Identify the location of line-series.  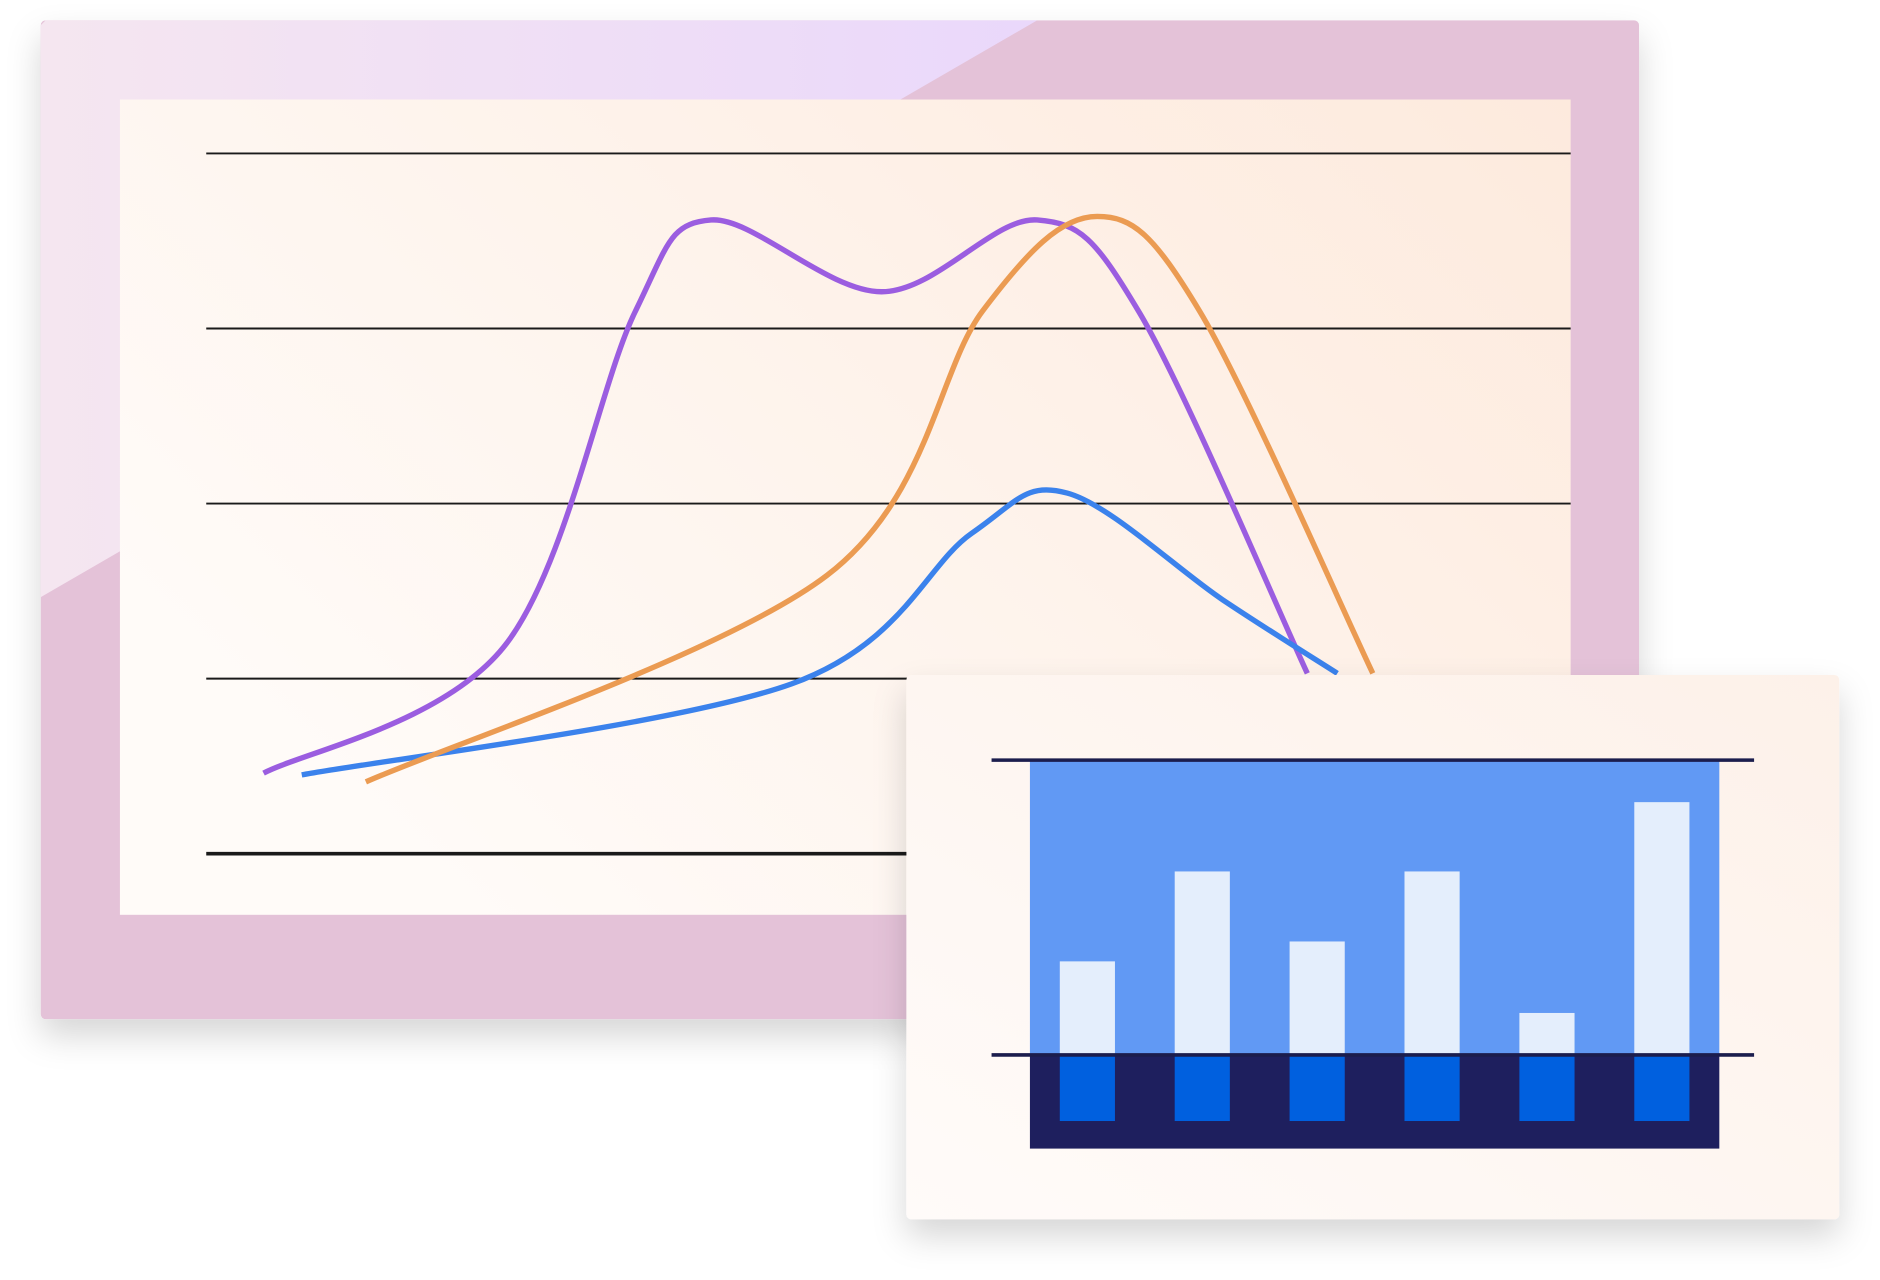
(820, 632).